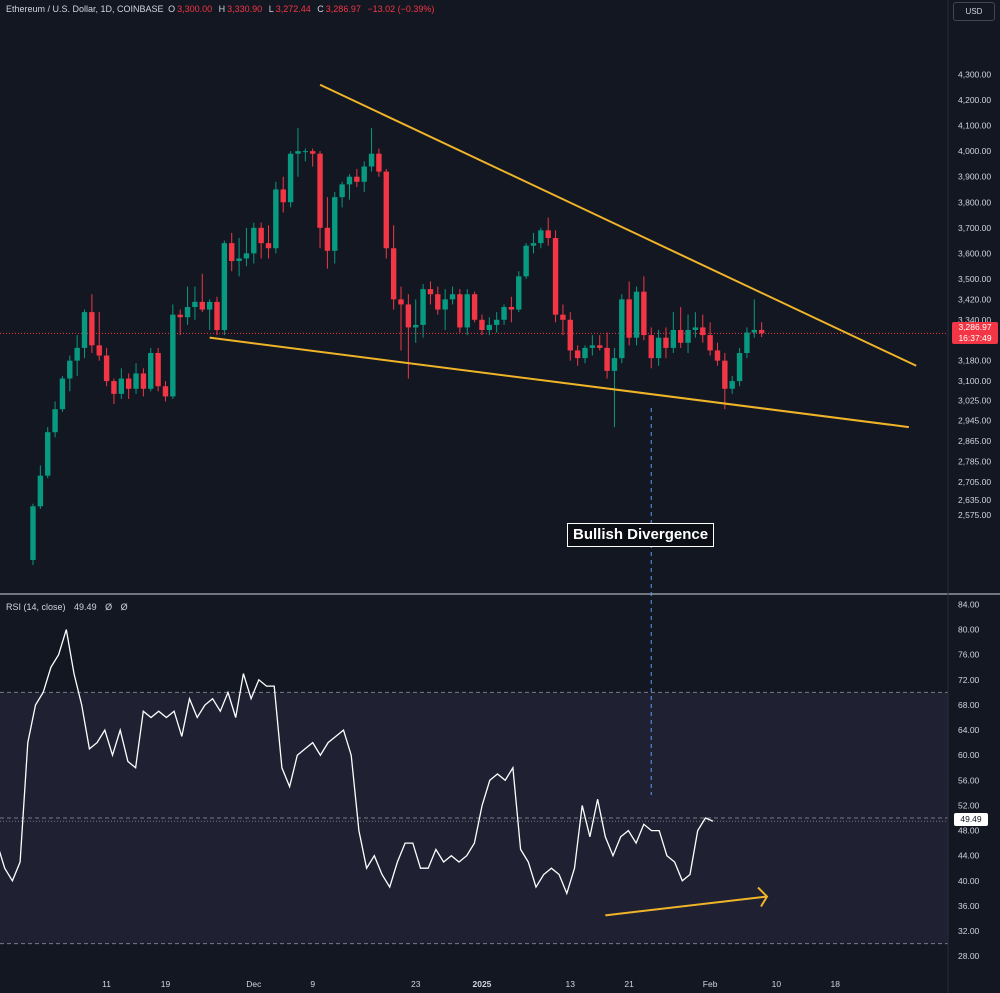 This screenshot has height=993, width=1000. Describe the element at coordinates (85, 9) in the screenshot. I see `symbol-title: Ethereum / U.S. Dollar, 1D, COINBASE` at that location.